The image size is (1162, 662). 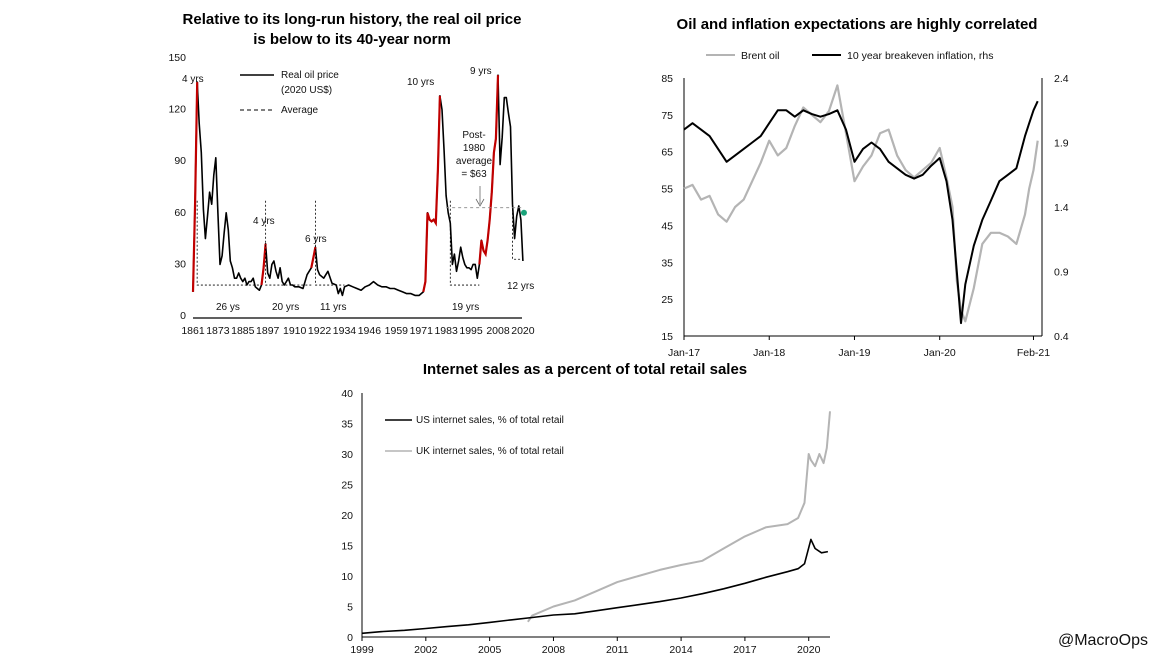 I want to click on corr-right-tick-label: 0.4, so click(x=1061, y=337).